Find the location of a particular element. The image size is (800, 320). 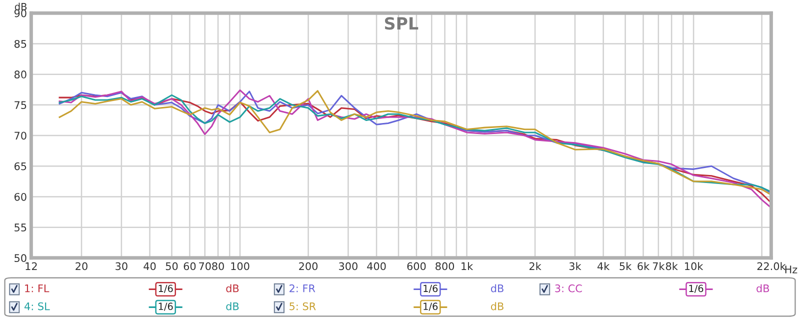

x-tick-label: 22.0k is located at coordinates (771, 266).